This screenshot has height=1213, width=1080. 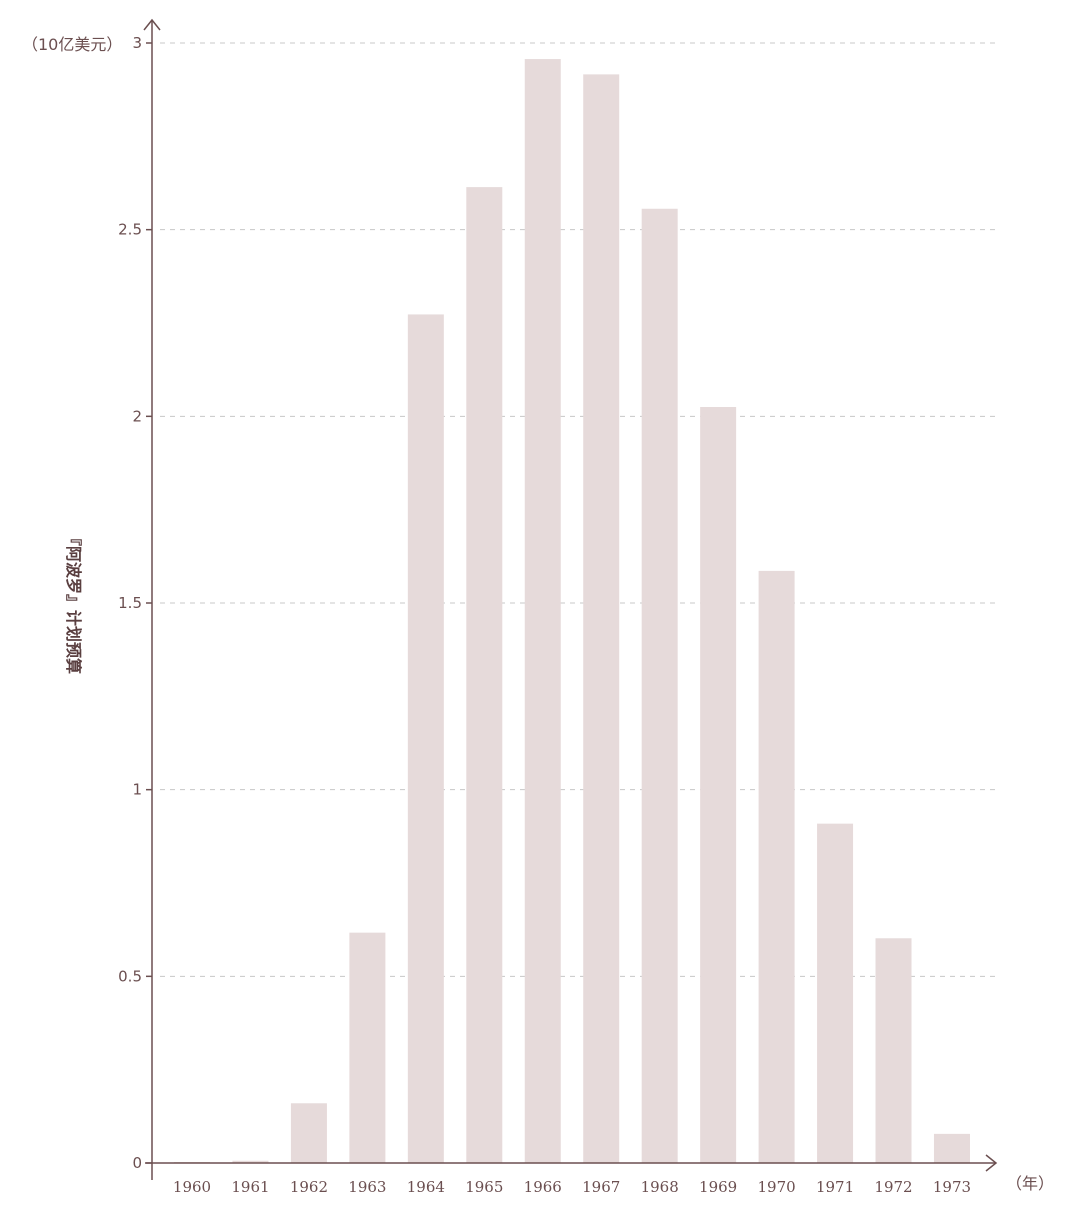 I want to click on x-tick-label: 1966, so click(x=543, y=1187).